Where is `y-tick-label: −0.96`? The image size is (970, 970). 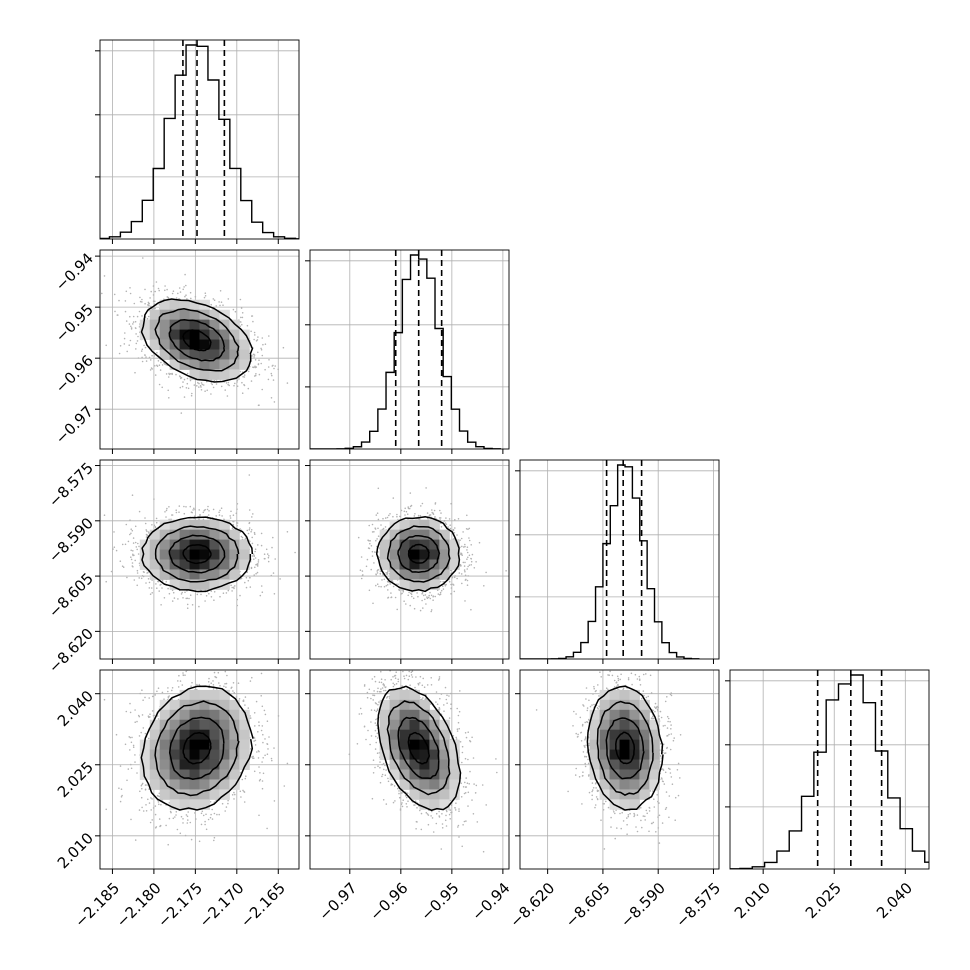 y-tick-label: −0.96 is located at coordinates (74, 373).